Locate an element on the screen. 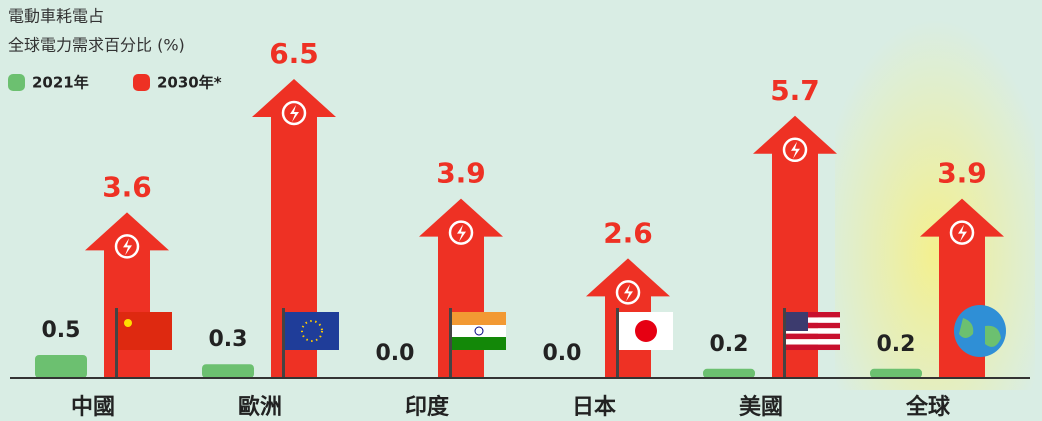  flag-wheel is located at coordinates (479, 331).